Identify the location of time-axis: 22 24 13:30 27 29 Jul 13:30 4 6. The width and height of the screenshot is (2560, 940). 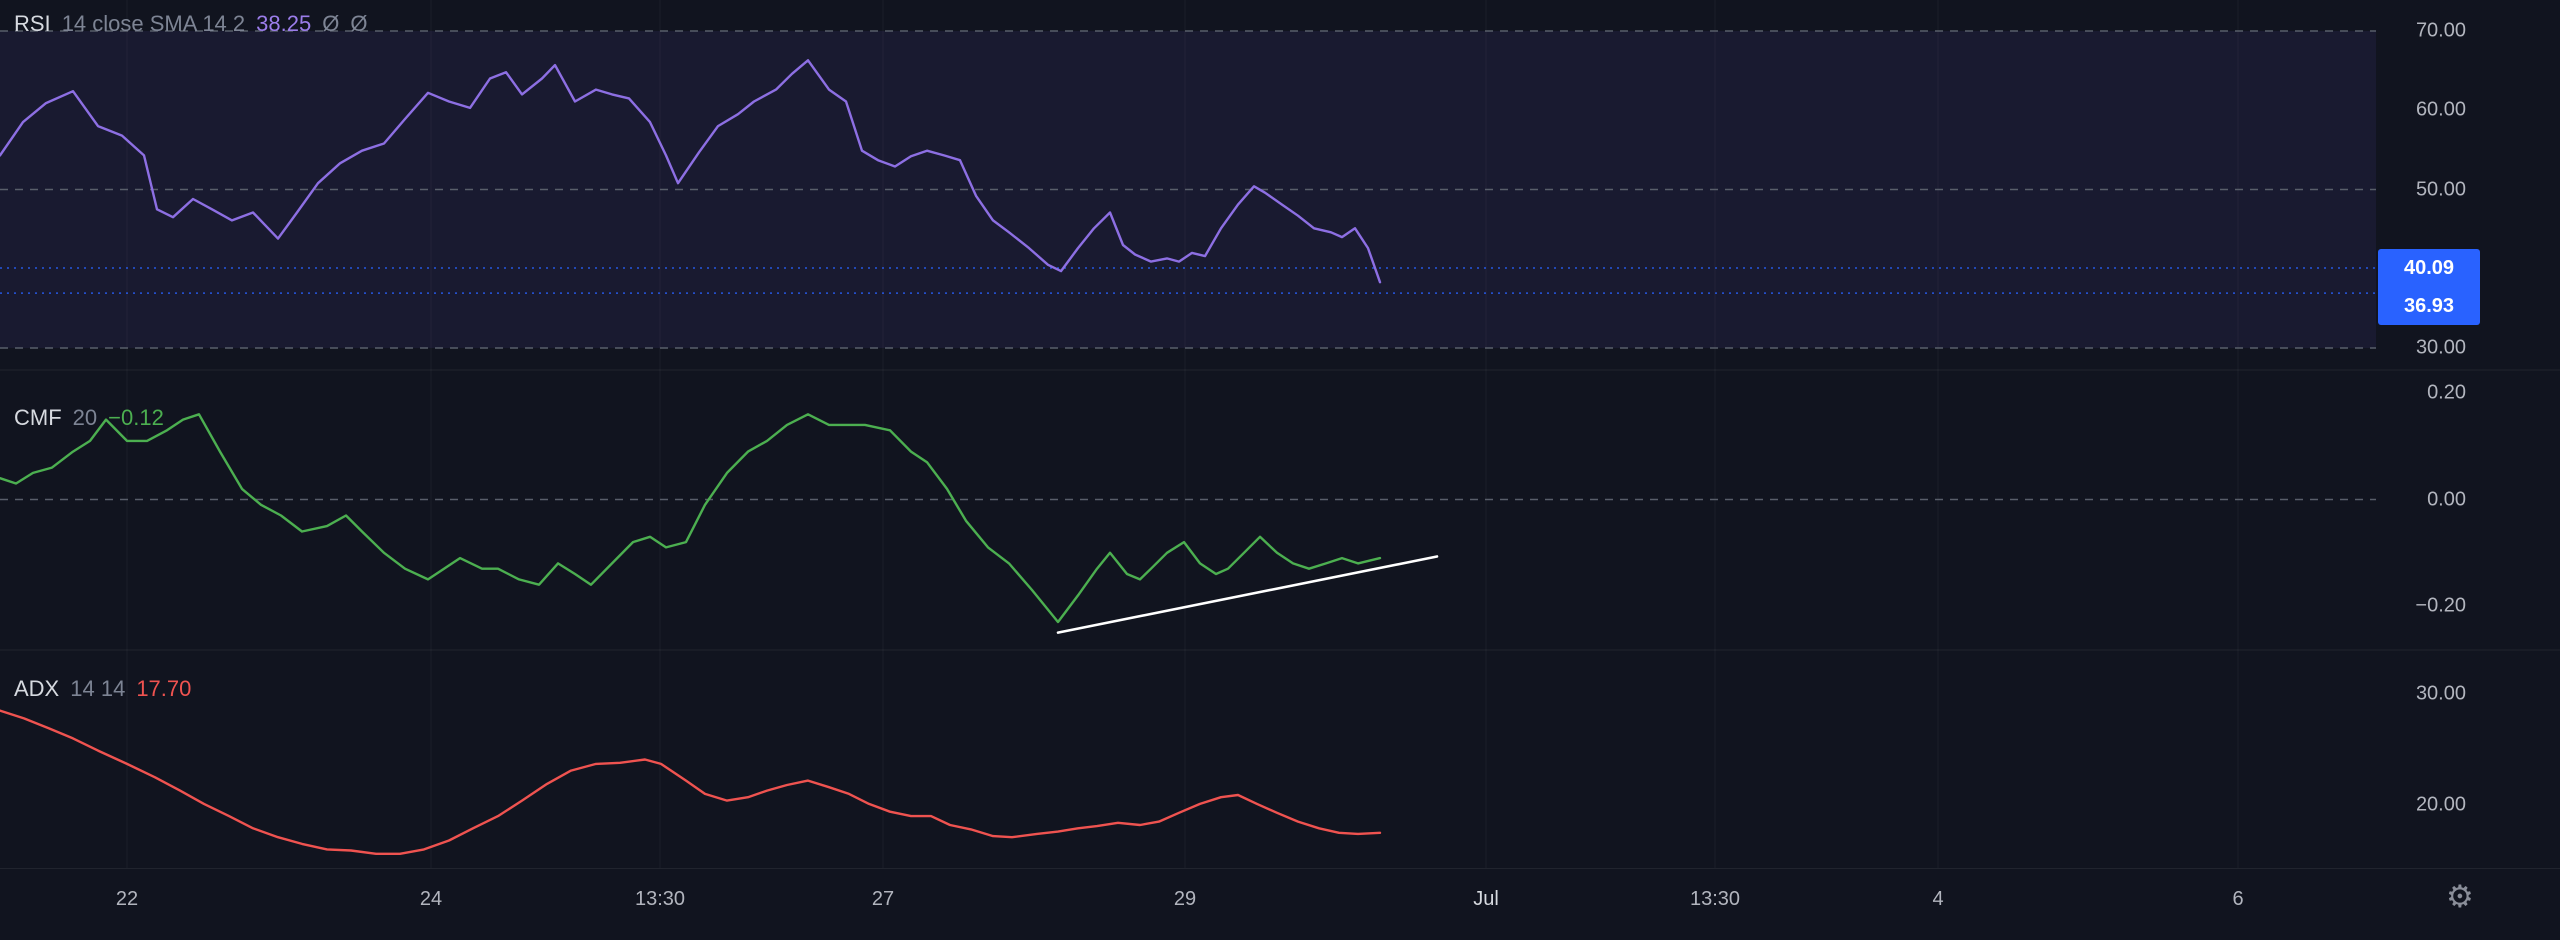
(1280, 904).